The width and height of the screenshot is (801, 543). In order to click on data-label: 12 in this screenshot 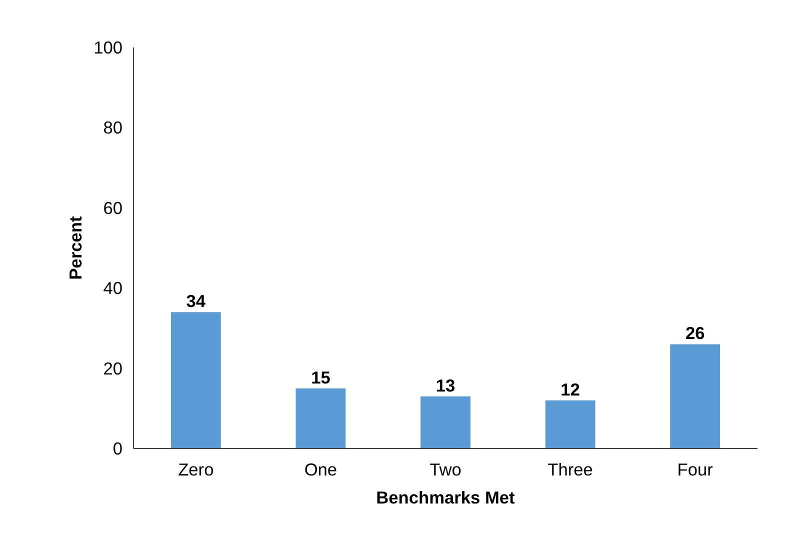, I will do `click(570, 389)`.